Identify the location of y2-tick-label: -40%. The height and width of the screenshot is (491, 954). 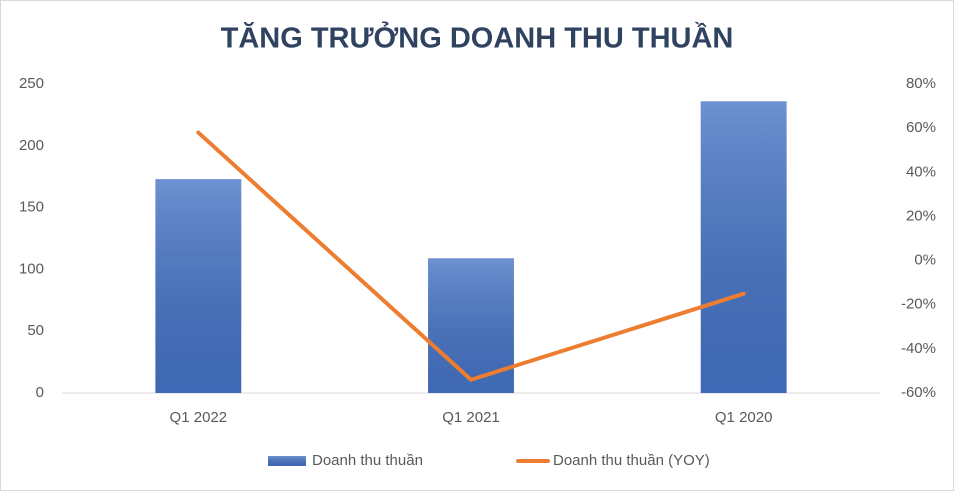
(918, 348).